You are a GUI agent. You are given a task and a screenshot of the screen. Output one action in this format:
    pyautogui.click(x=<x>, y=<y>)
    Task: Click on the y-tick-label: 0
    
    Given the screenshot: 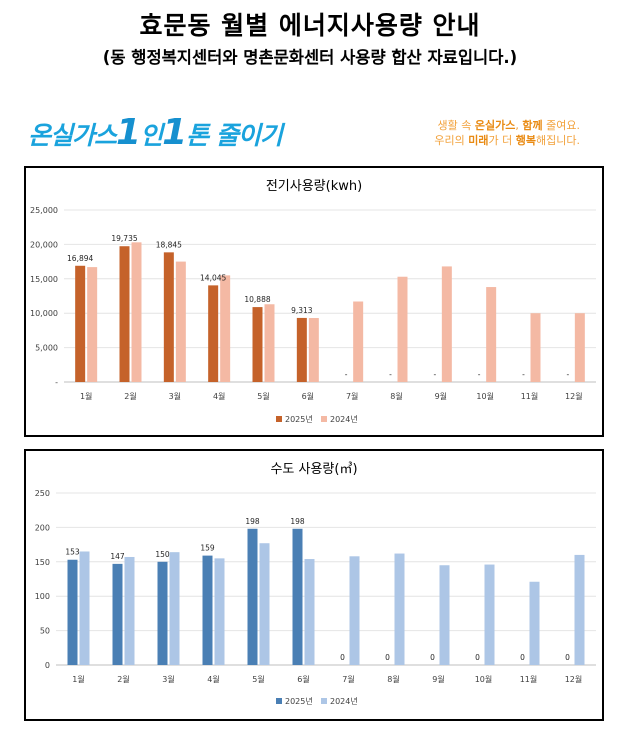 What is the action you would take?
    pyautogui.click(x=47, y=665)
    